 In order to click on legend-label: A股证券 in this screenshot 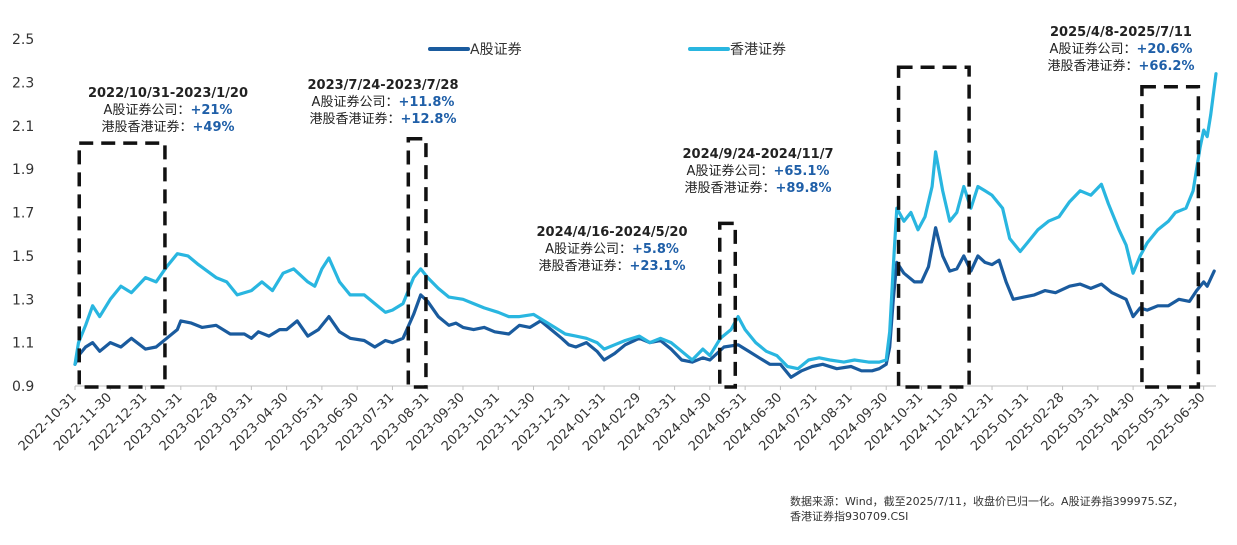, I will do `click(496, 50)`.